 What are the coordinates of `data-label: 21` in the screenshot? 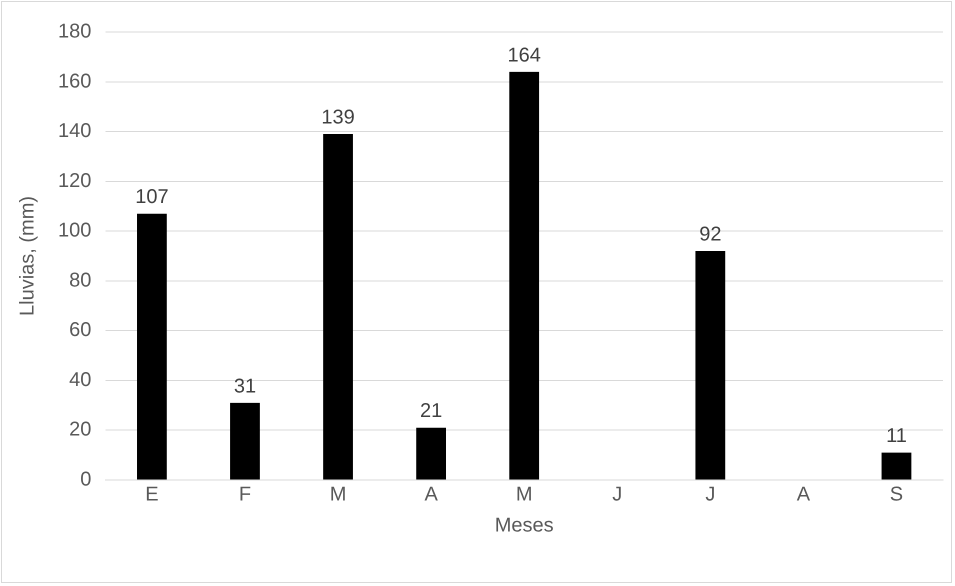 It's located at (431, 411).